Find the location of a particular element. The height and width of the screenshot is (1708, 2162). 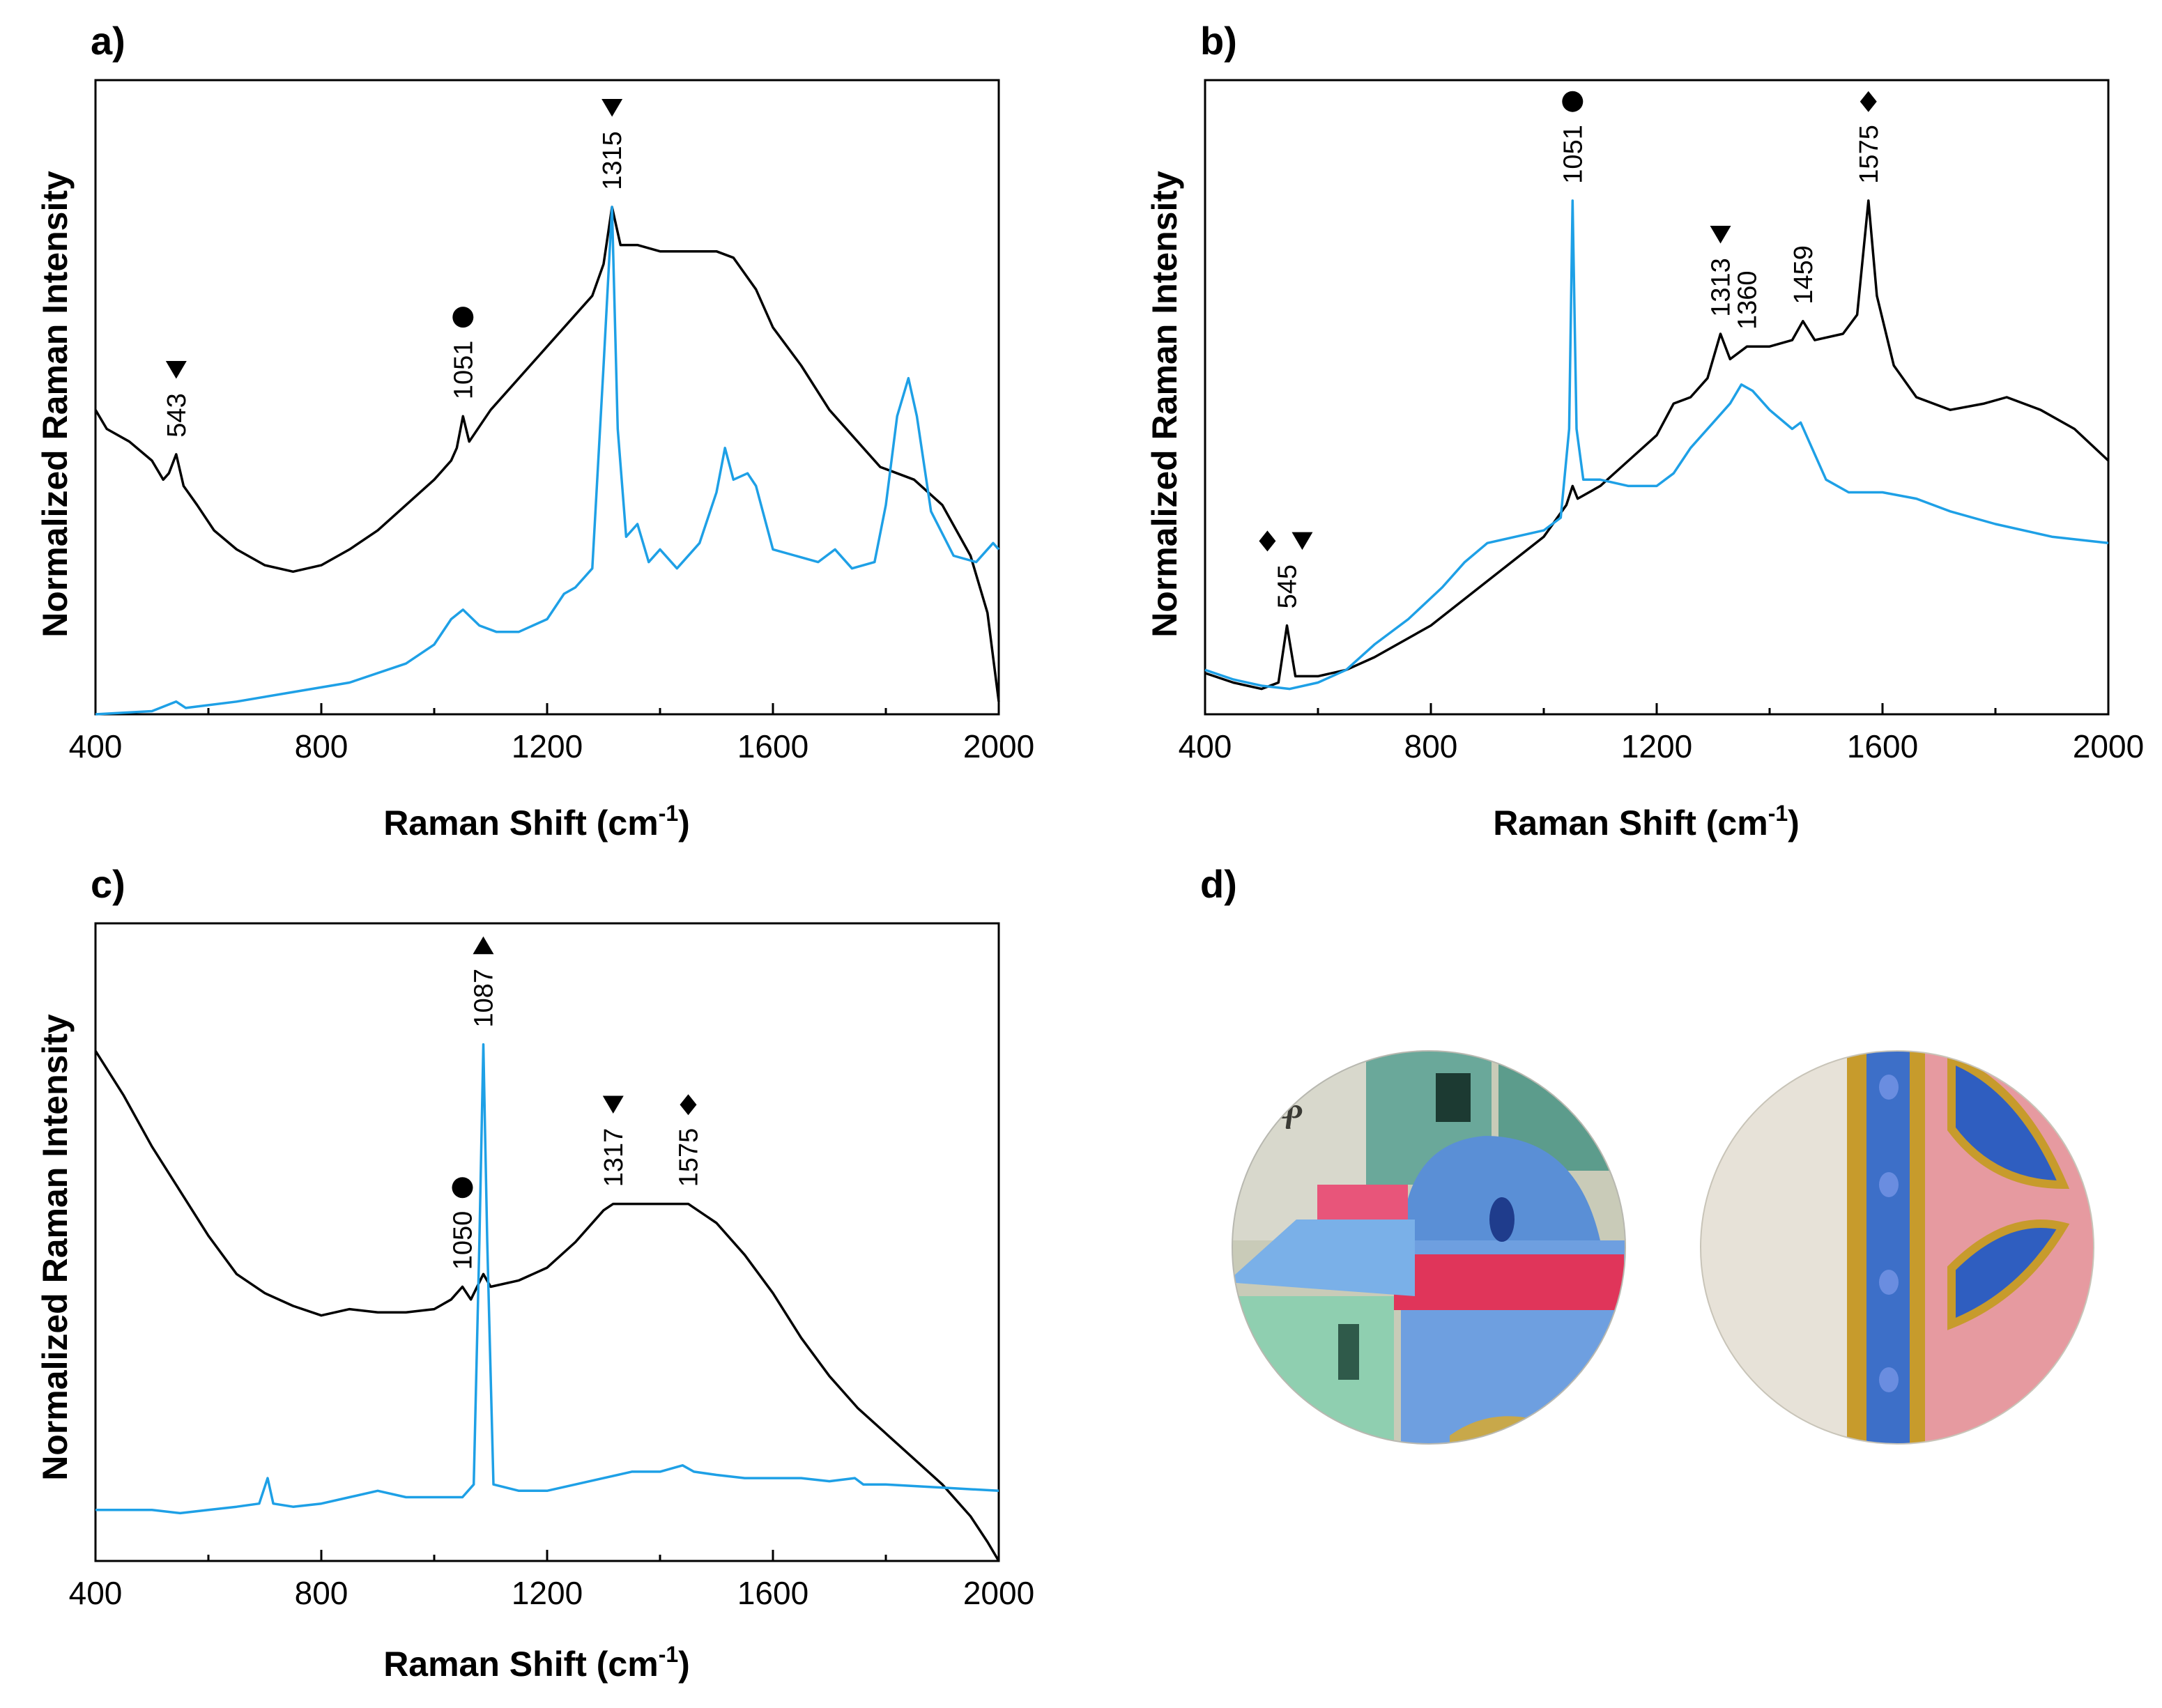

panel-c-xlabel-close: ) is located at coordinates (684, 1664).